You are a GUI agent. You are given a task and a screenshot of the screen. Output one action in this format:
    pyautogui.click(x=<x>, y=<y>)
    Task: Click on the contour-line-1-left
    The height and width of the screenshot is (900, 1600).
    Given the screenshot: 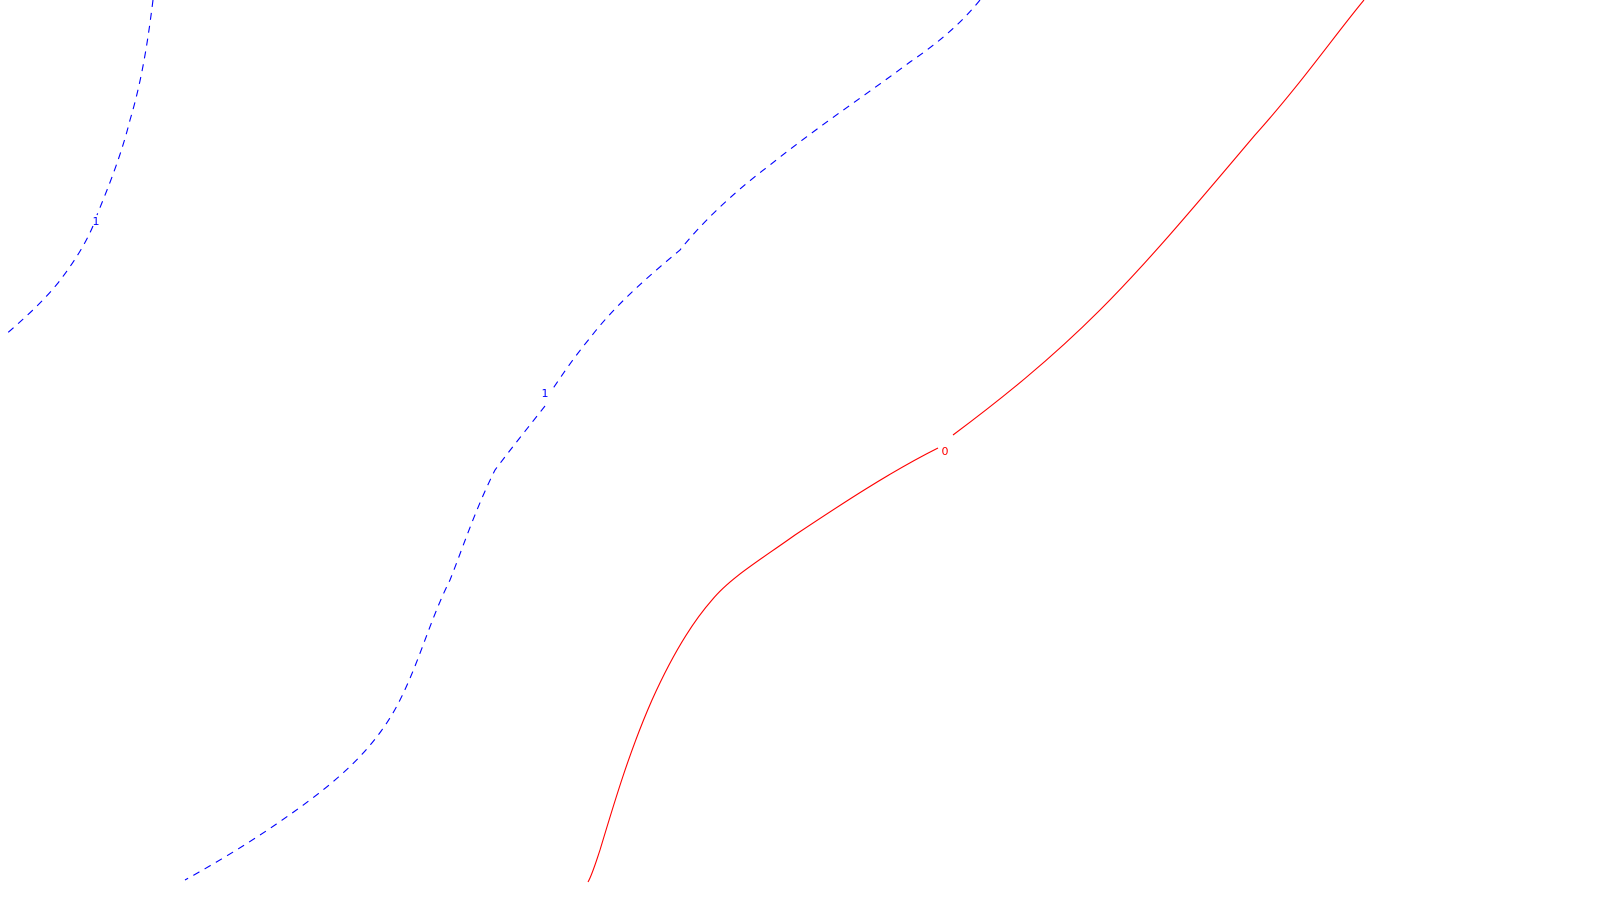 What is the action you would take?
    pyautogui.click(x=78, y=168)
    